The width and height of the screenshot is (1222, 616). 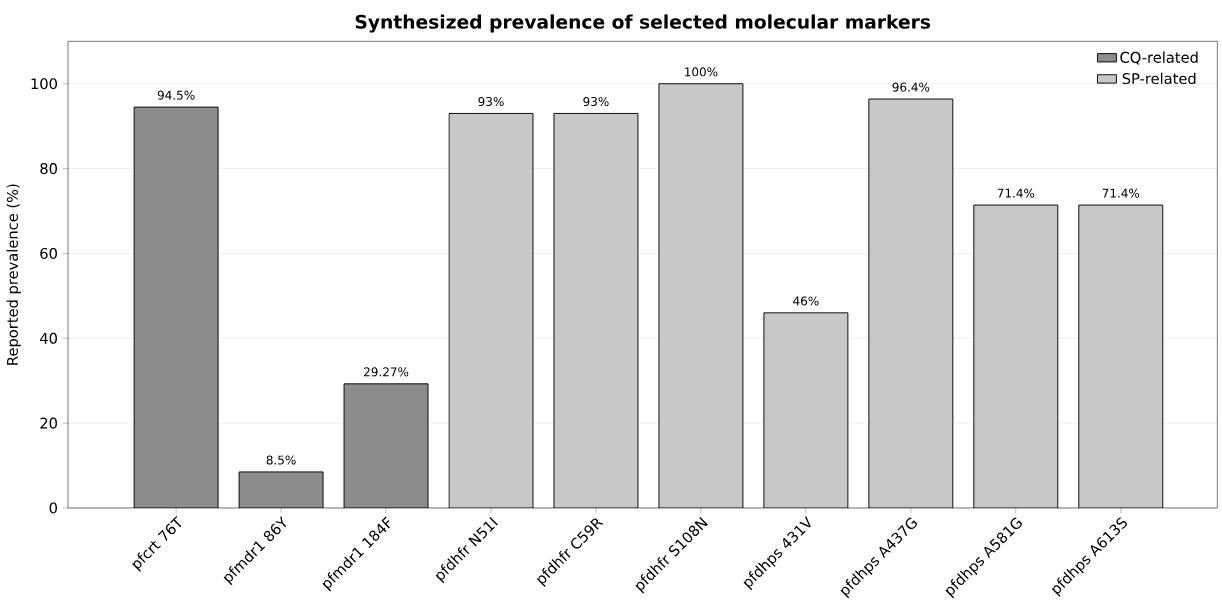 What do you see at coordinates (911, 87) in the screenshot?
I see `data-label: 96.4%` at bounding box center [911, 87].